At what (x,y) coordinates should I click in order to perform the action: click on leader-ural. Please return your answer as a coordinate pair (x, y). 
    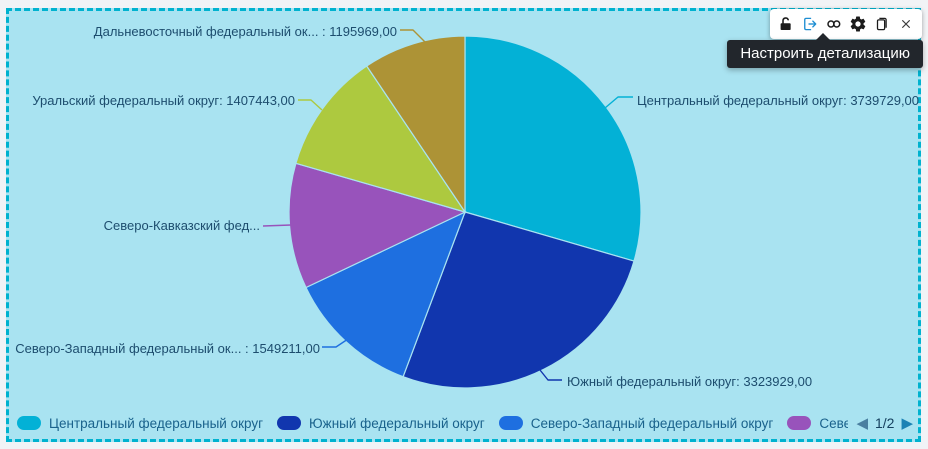
    Looking at the image, I should click on (310, 105).